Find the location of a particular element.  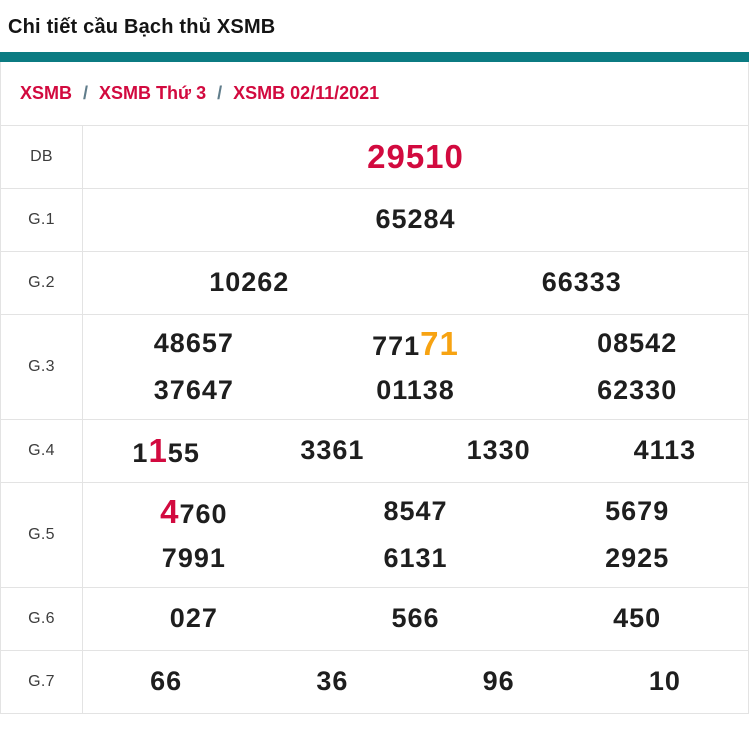

prize-row-g7: G.7 66 36 96 10 is located at coordinates (374, 681).